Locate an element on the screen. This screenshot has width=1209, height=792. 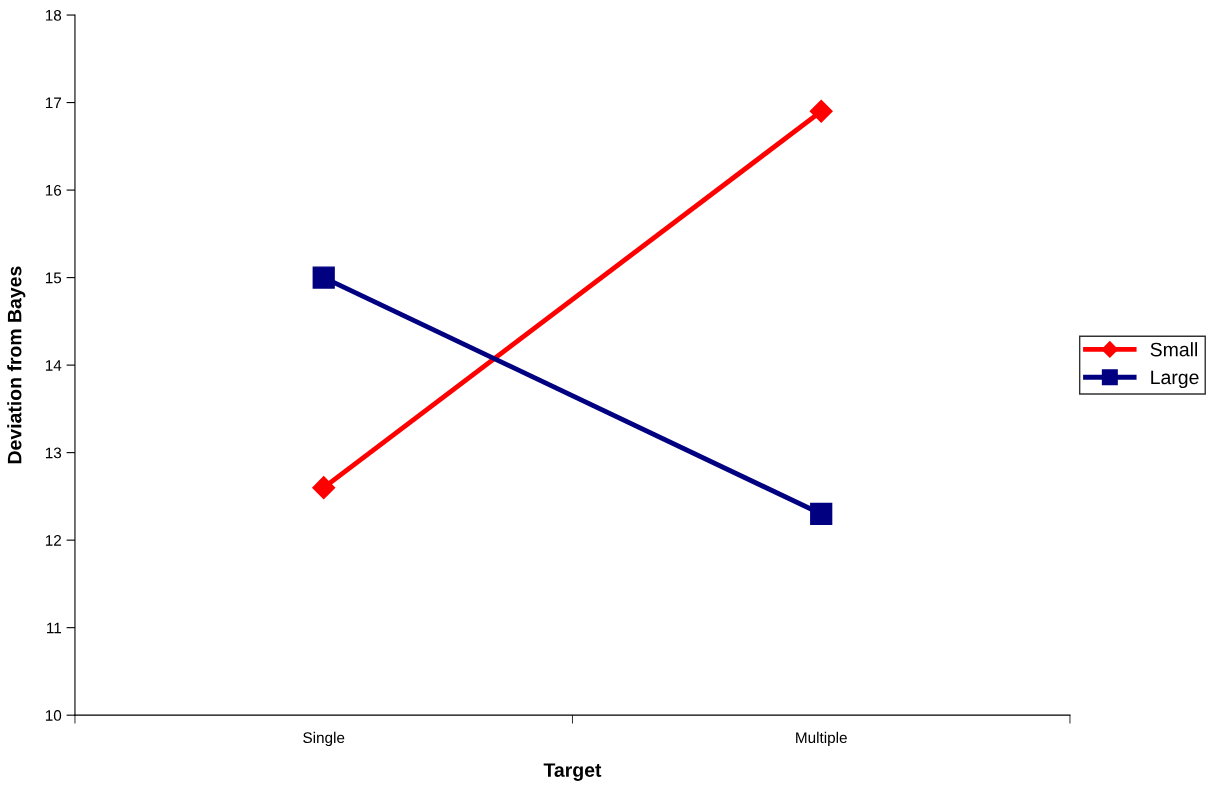
legend-label: Small is located at coordinates (1174, 349).